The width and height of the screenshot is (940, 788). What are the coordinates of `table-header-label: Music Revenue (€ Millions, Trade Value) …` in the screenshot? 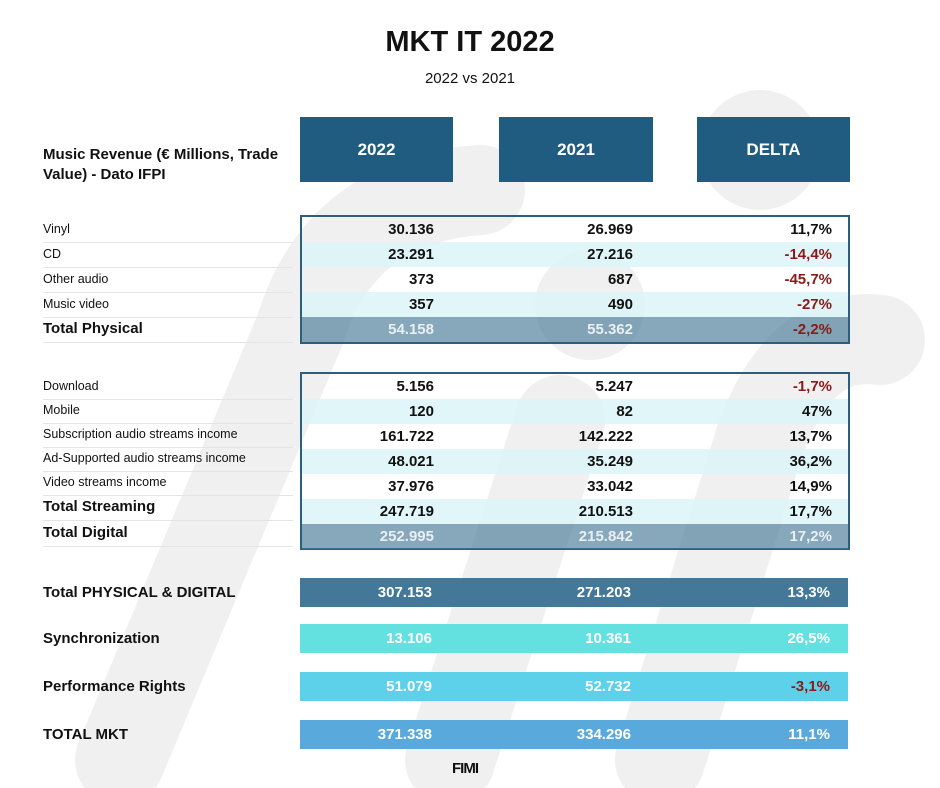 It's located at (161, 164).